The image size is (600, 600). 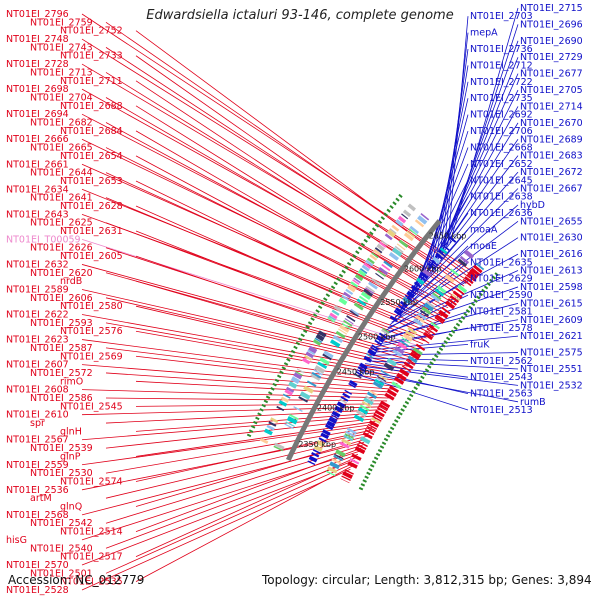 What do you see at coordinates (501, 377) in the screenshot?
I see `gene-label: NT01EI_2543` at bounding box center [501, 377].